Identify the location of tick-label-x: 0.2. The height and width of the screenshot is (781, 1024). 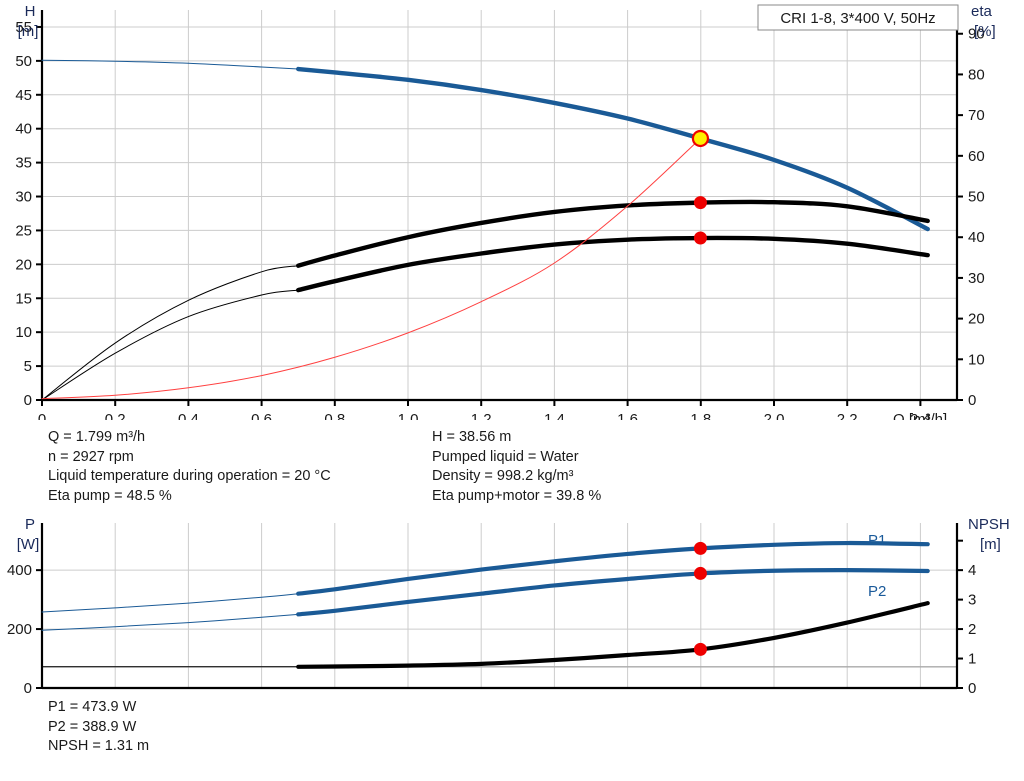
(115, 415).